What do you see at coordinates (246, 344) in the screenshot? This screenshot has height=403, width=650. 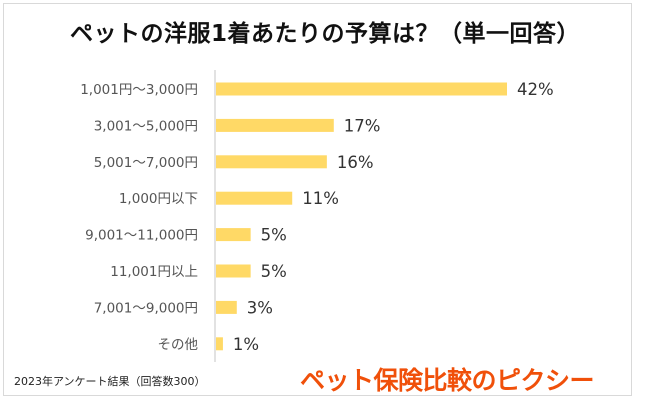 I see `value-label: 1%` at bounding box center [246, 344].